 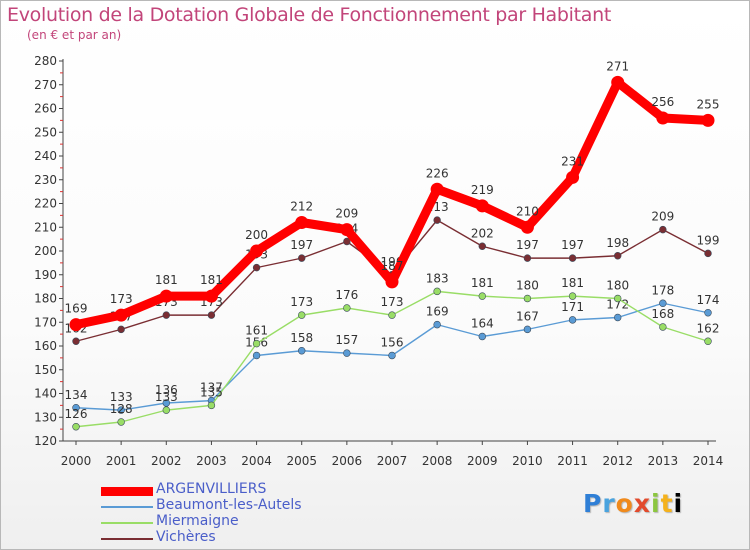 I want to click on x-tick-label: 2012, so click(x=617, y=461).